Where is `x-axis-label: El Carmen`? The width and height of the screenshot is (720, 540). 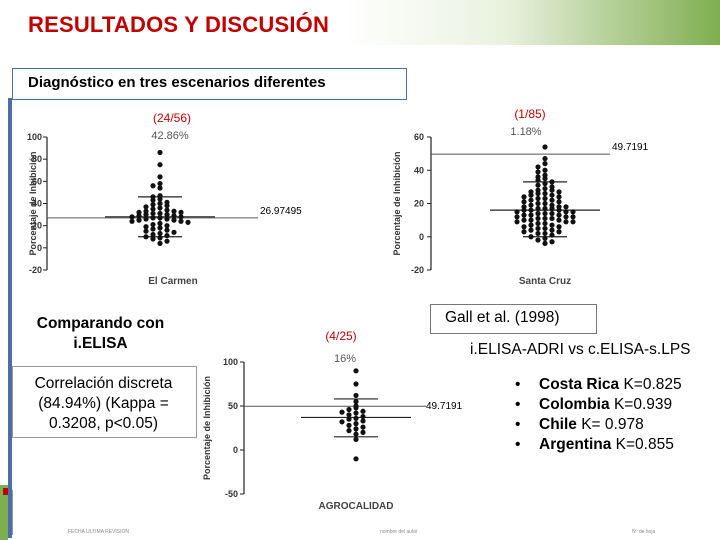
x-axis-label: El Carmen is located at coordinates (172, 281).